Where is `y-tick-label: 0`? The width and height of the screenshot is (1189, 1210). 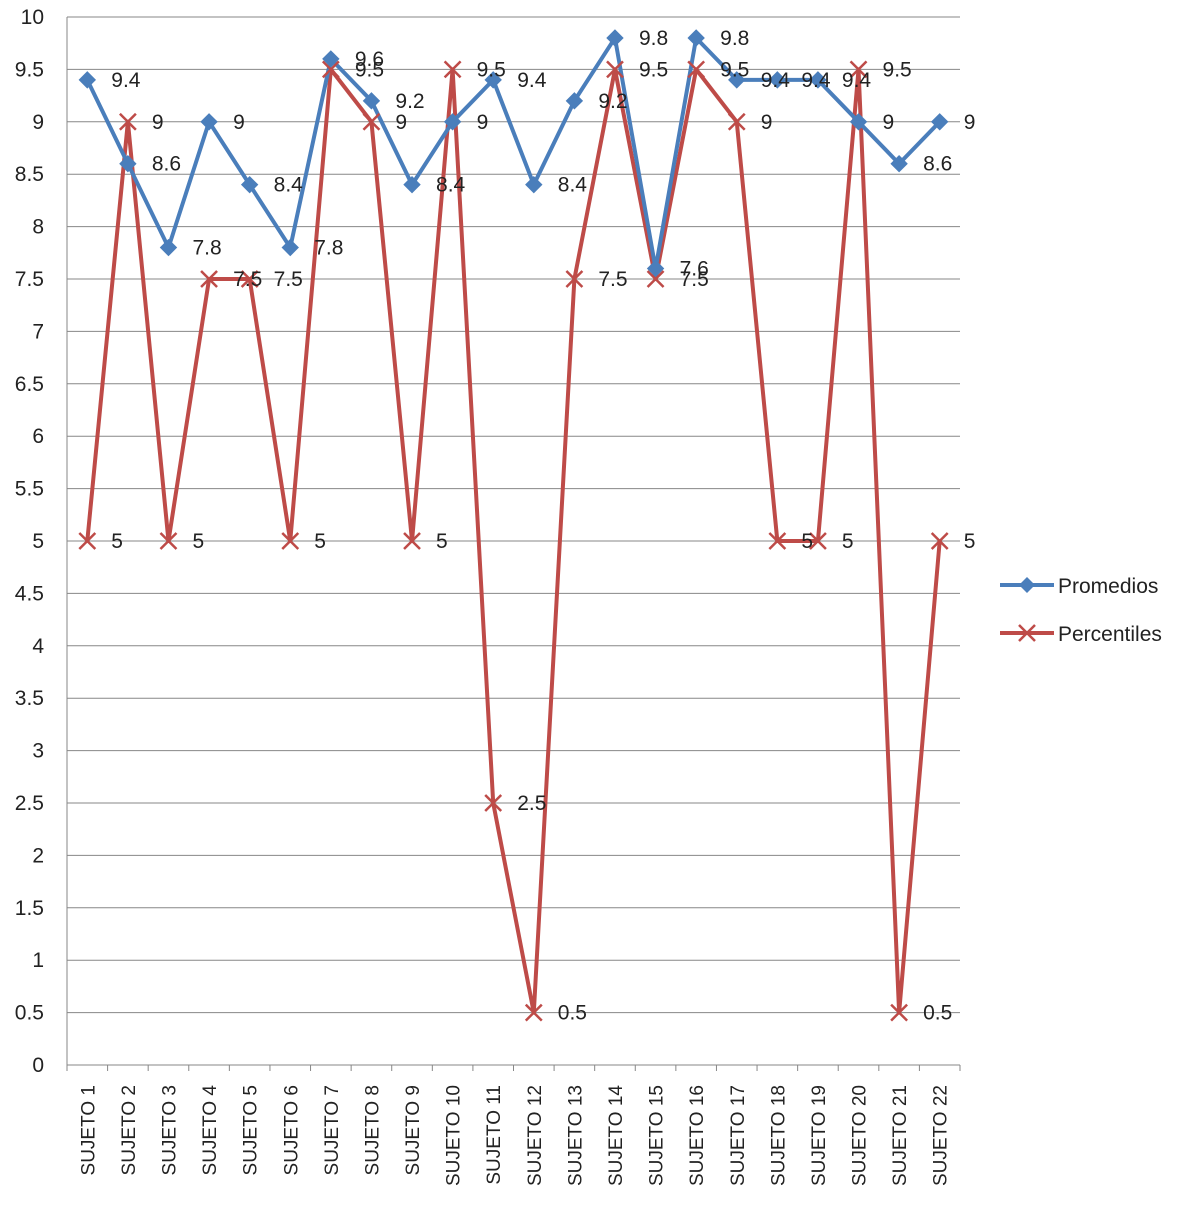
y-tick-label: 0 is located at coordinates (38, 1065).